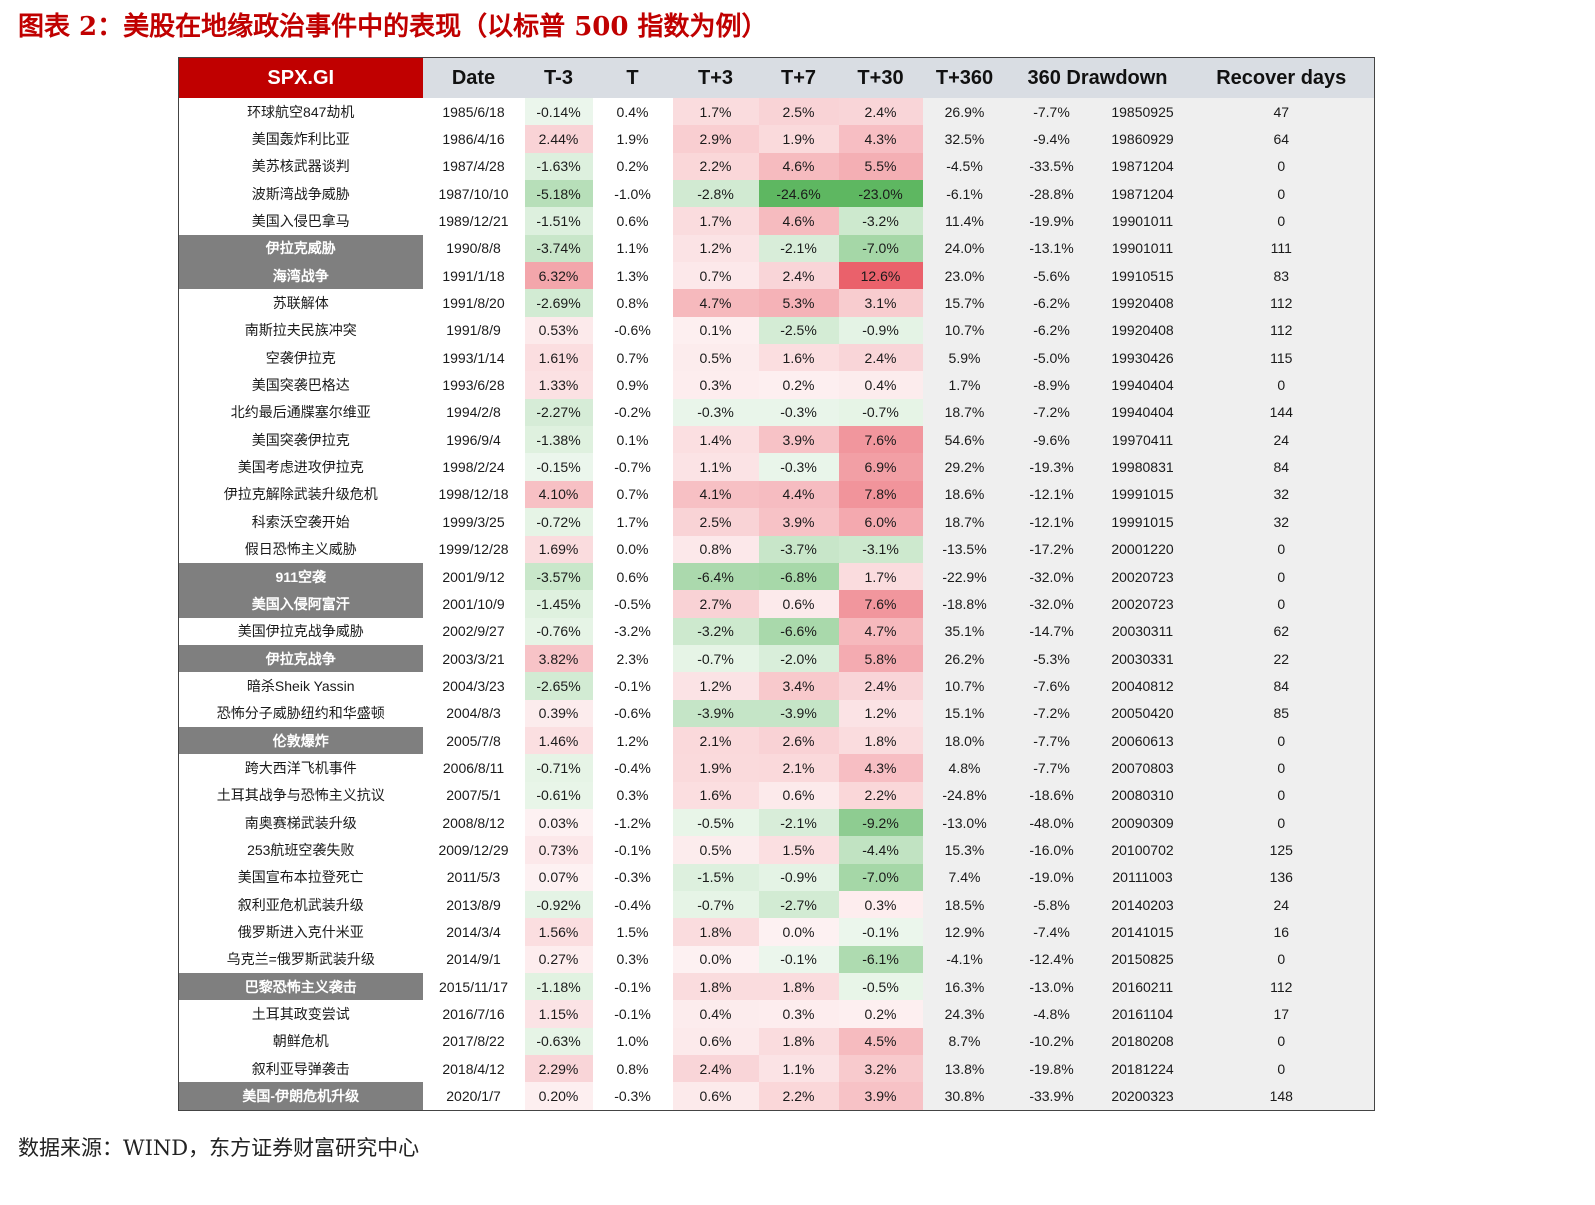 The height and width of the screenshot is (1205, 1595). Describe the element at coordinates (715, 795) in the screenshot. I see `return-t-plus-3: 1.6%` at that location.